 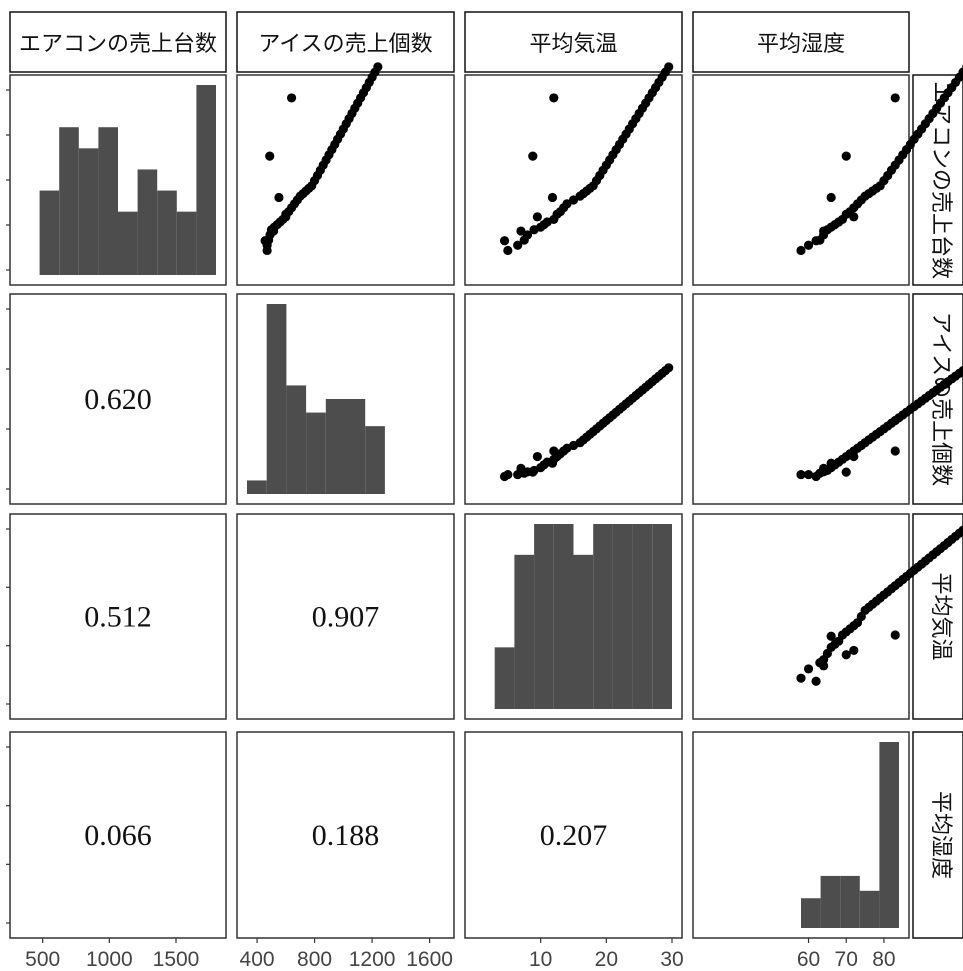 I want to click on x-tick-label: 1500, so click(x=176, y=959).